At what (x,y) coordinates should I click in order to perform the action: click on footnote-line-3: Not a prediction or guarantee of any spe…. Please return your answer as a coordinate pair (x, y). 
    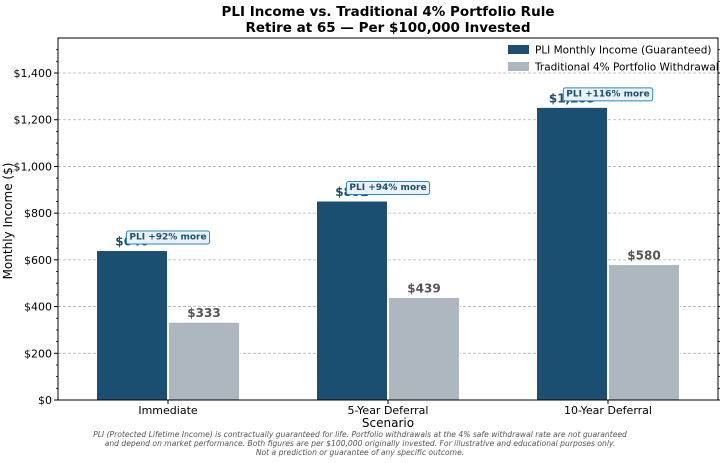
    Looking at the image, I should click on (360, 452).